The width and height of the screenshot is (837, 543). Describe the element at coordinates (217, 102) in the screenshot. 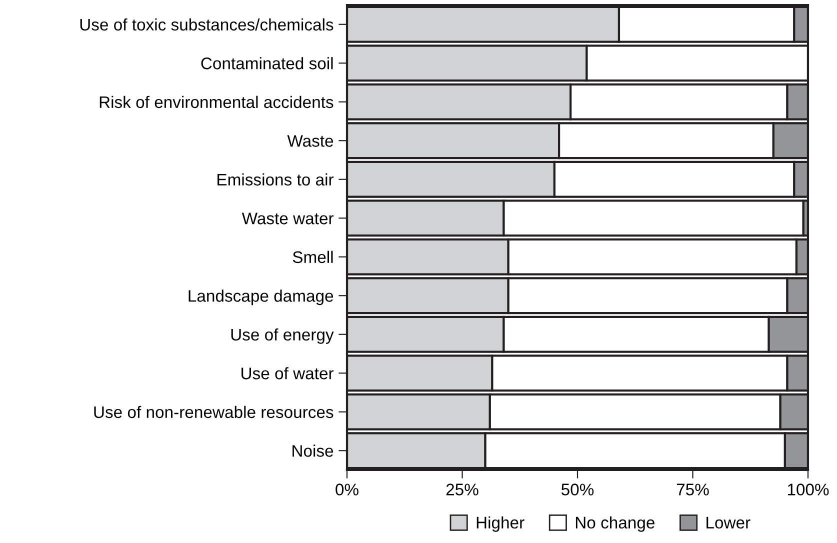

I see `y-tick-label: Risk of environmental accidents` at that location.